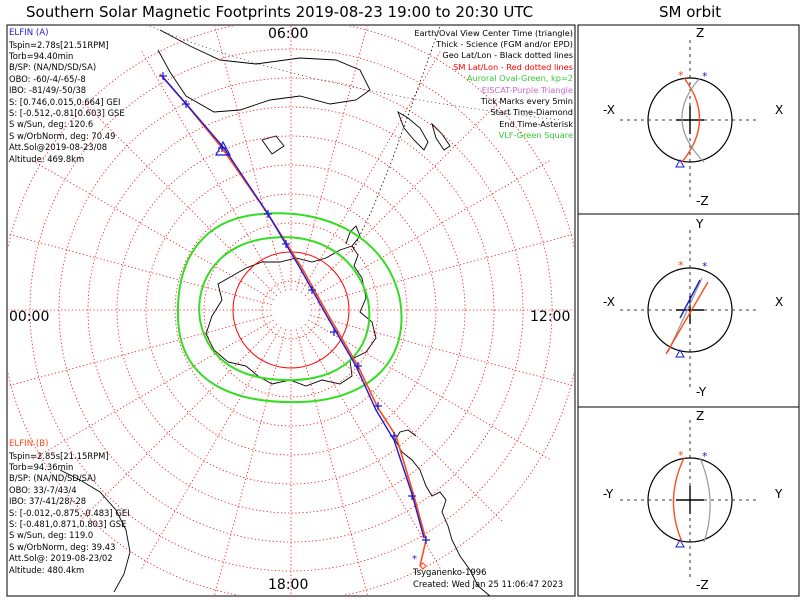 The image size is (800, 600). What do you see at coordinates (41, 467) in the screenshot?
I see `elfin-b-info-line: Torb=94.36min` at bounding box center [41, 467].